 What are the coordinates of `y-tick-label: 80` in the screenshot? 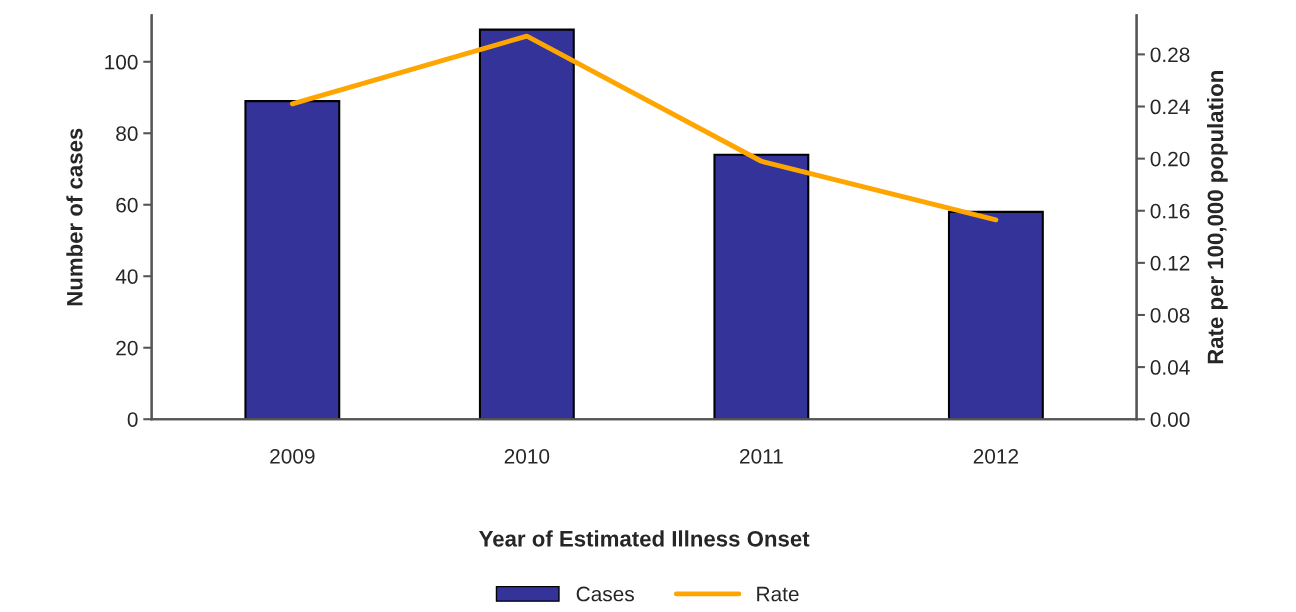 It's located at (127, 134).